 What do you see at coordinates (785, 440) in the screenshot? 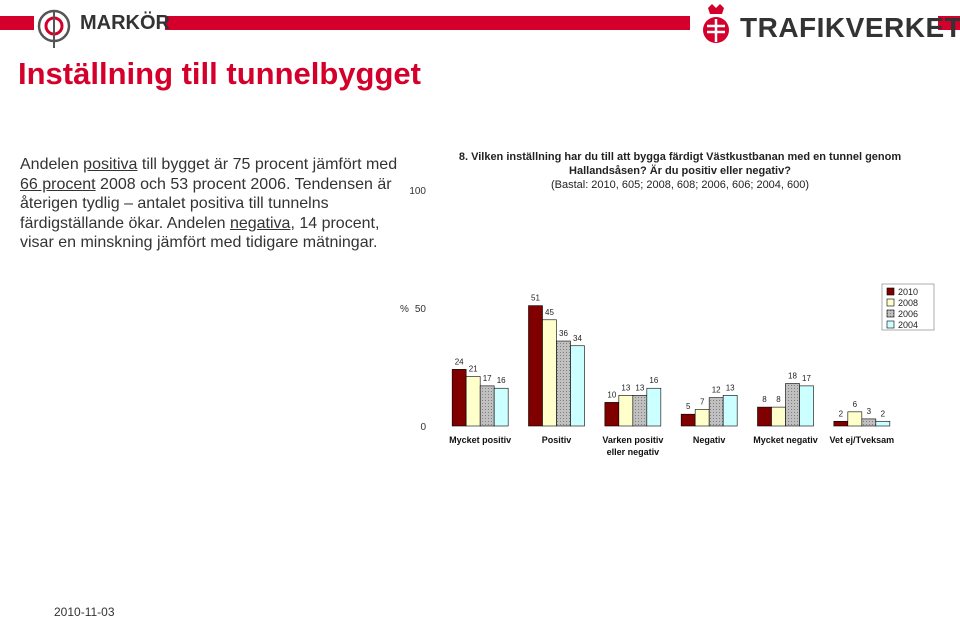
I see `category-label: Mycket negativ` at bounding box center [785, 440].